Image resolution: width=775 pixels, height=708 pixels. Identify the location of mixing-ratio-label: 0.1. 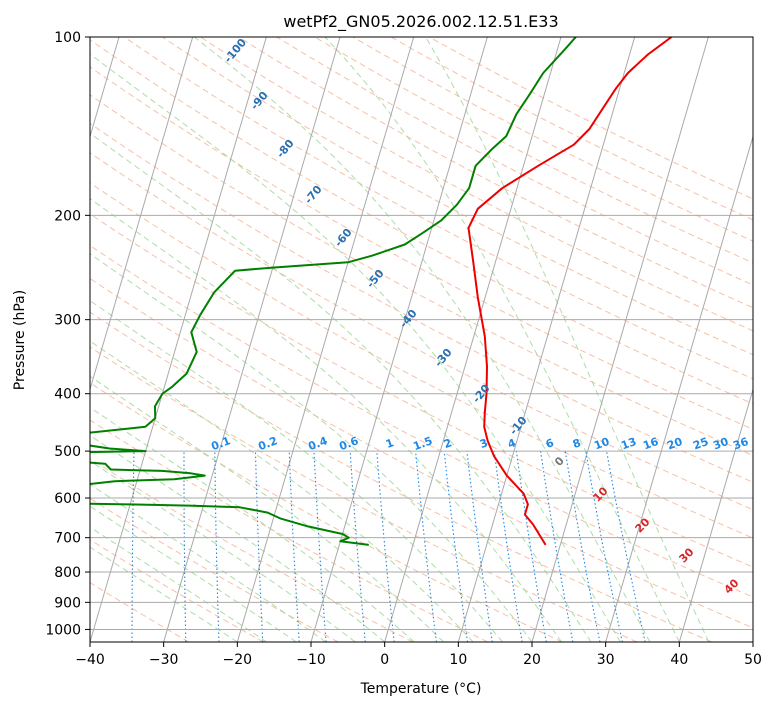
(220, 443).